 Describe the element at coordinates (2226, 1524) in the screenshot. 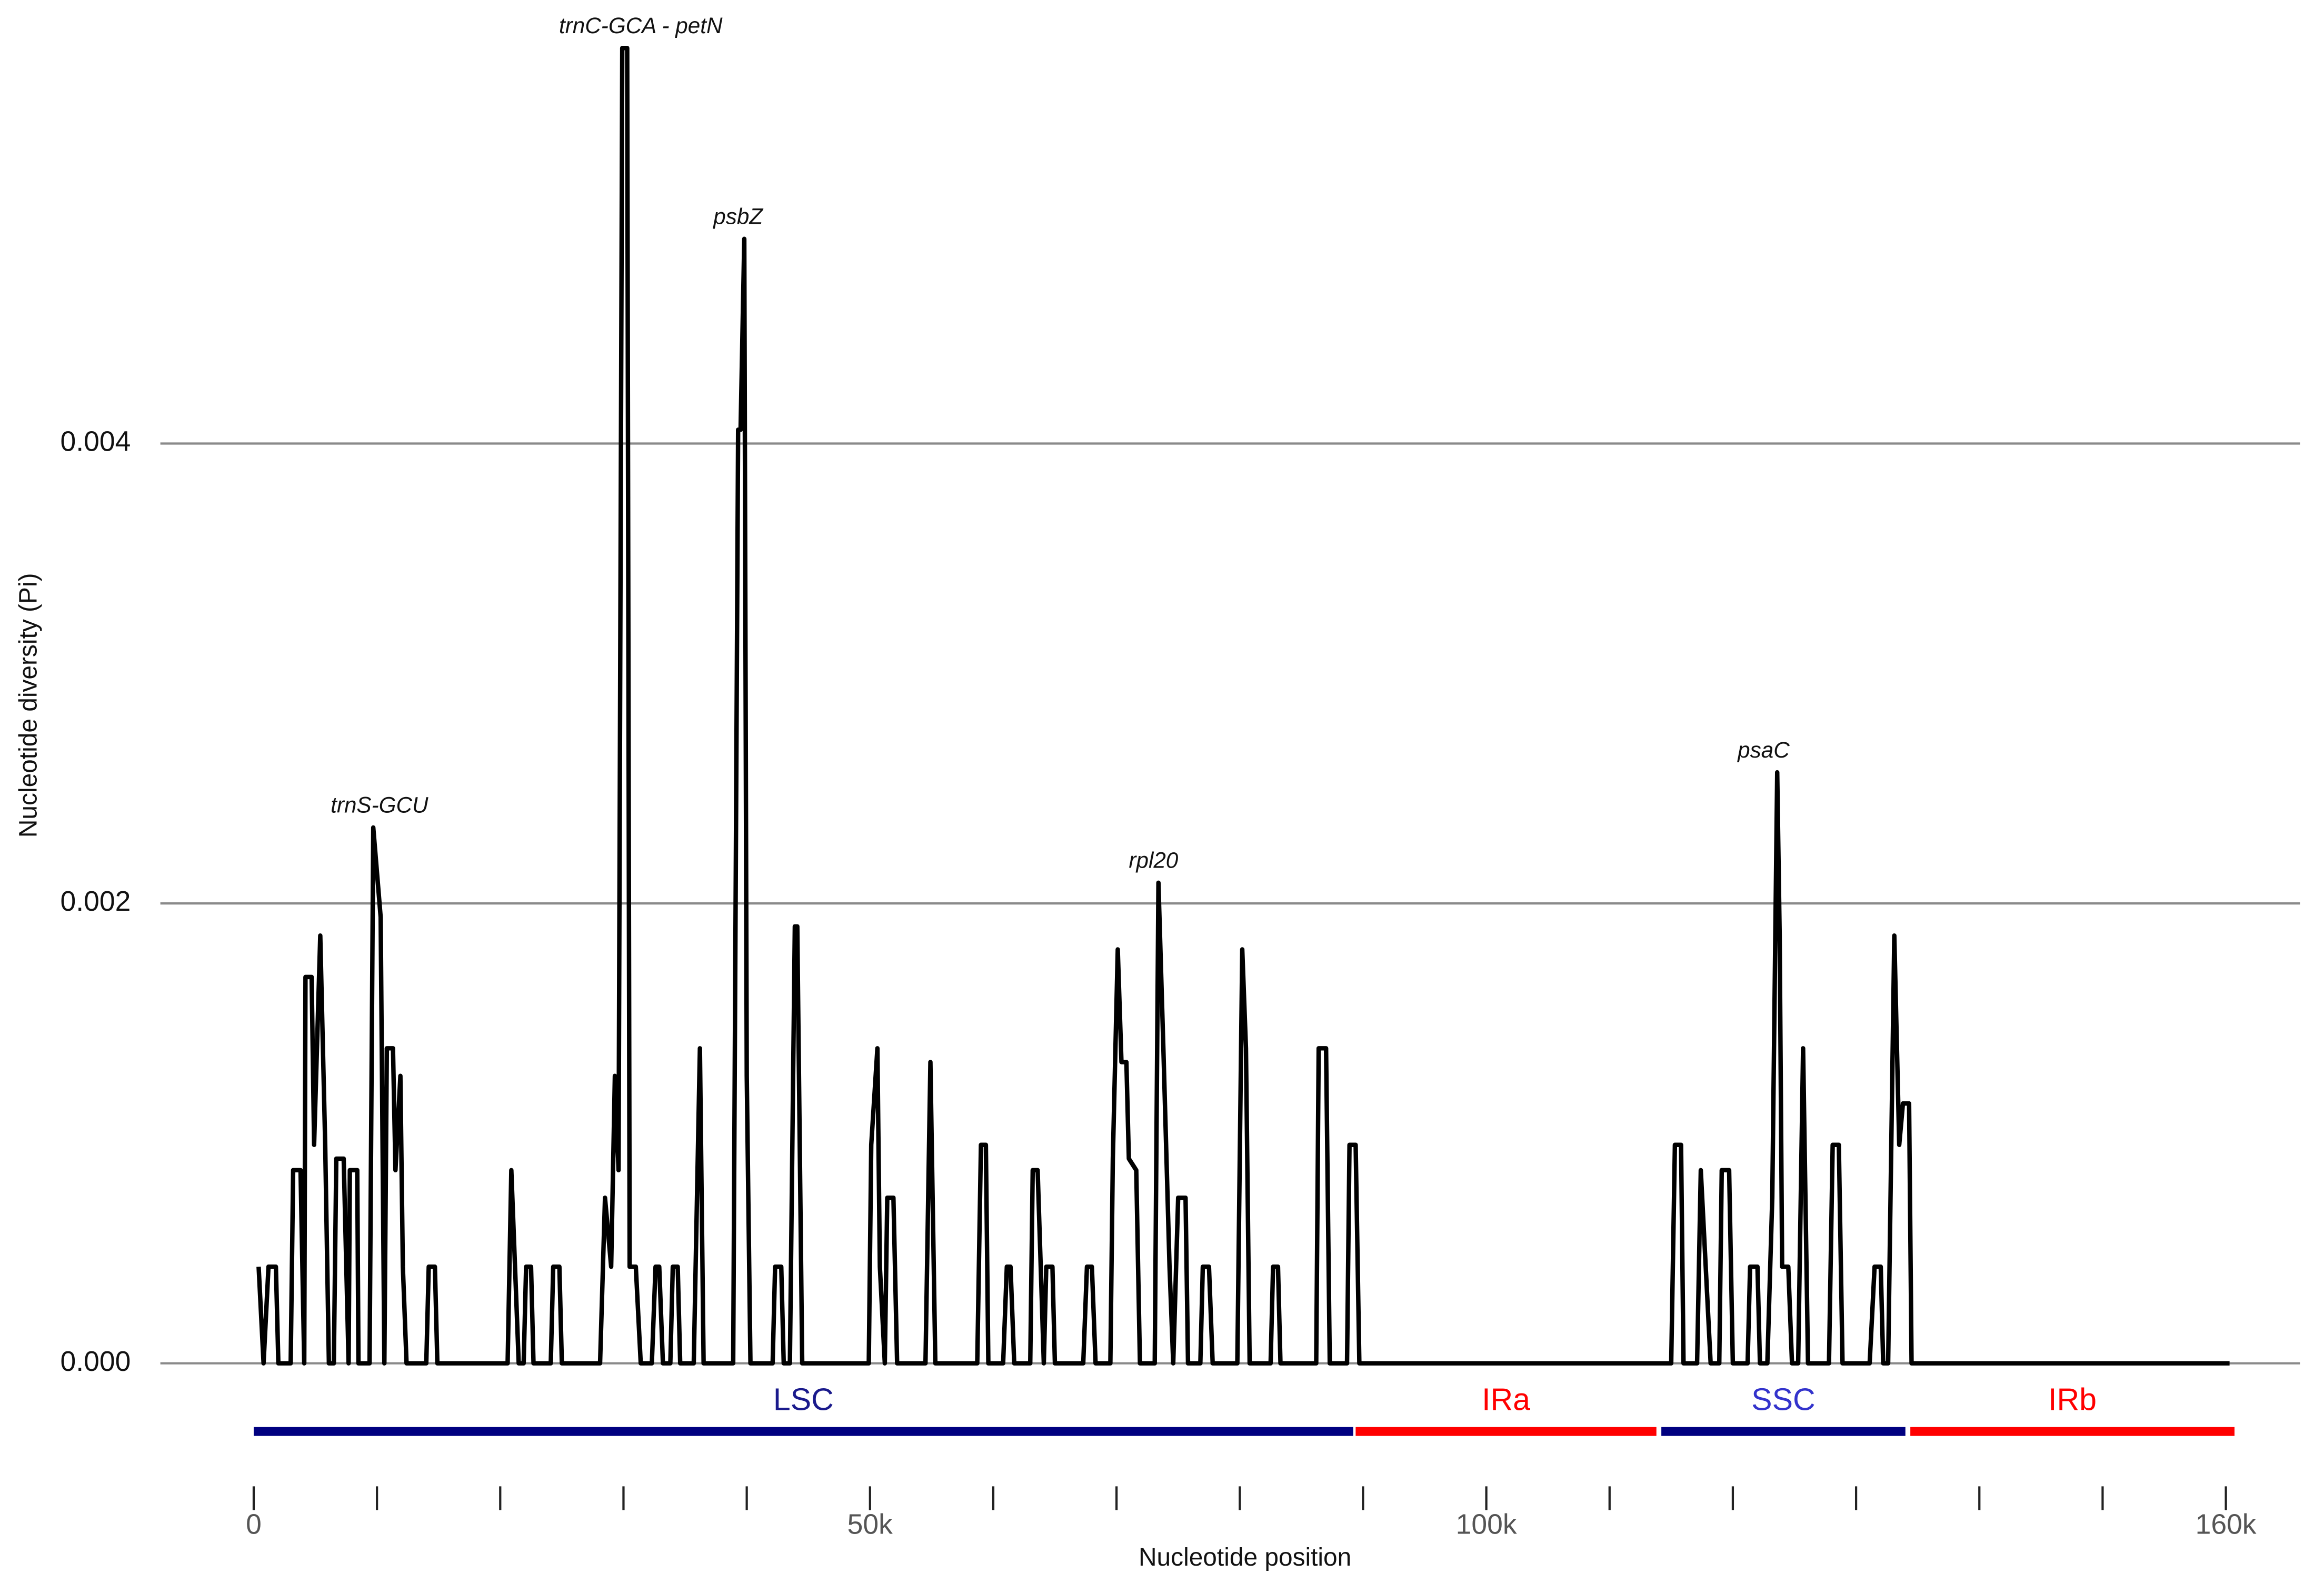

I see `x-tick-label: 160k` at that location.